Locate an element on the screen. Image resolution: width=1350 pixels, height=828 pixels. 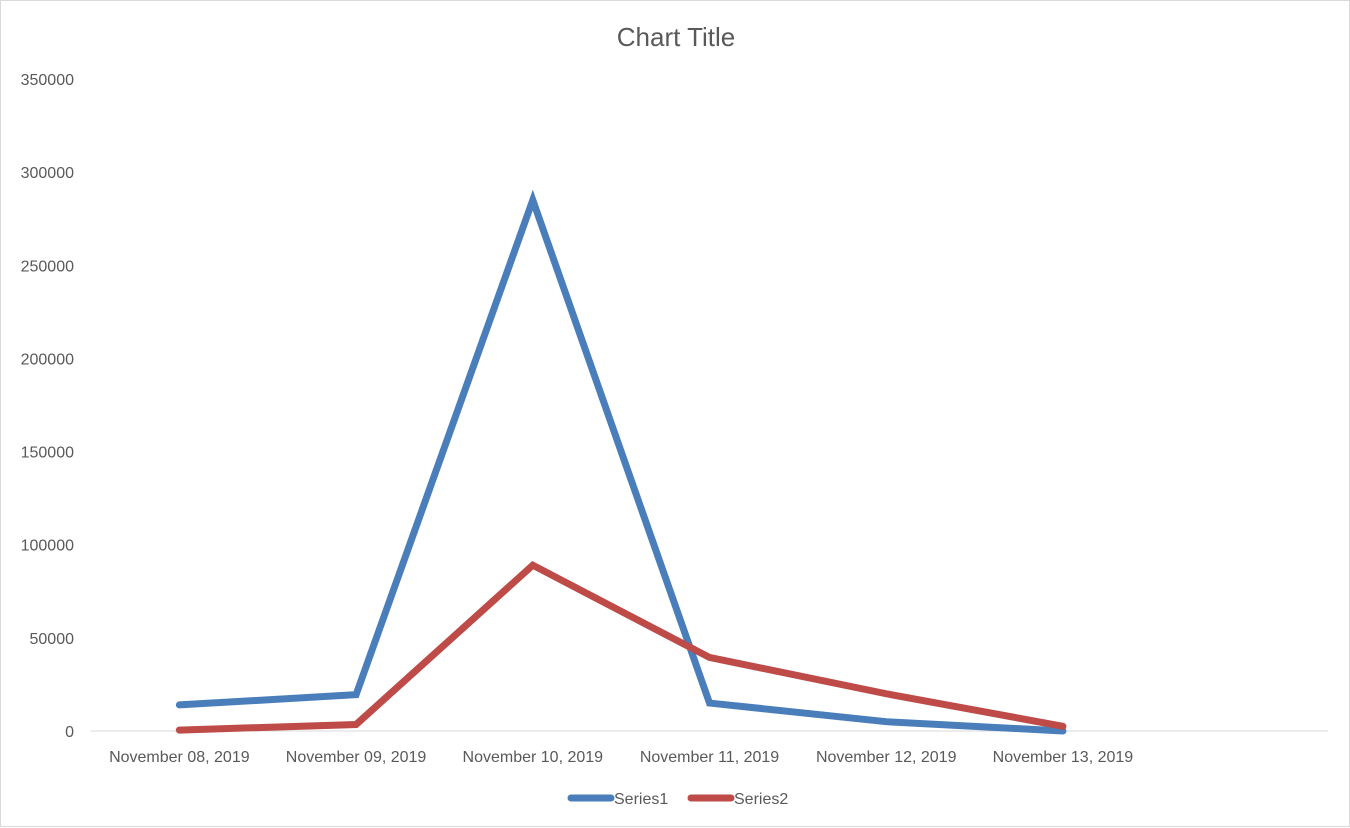
x-tick-label: November 12, 2019 is located at coordinates (886, 757).